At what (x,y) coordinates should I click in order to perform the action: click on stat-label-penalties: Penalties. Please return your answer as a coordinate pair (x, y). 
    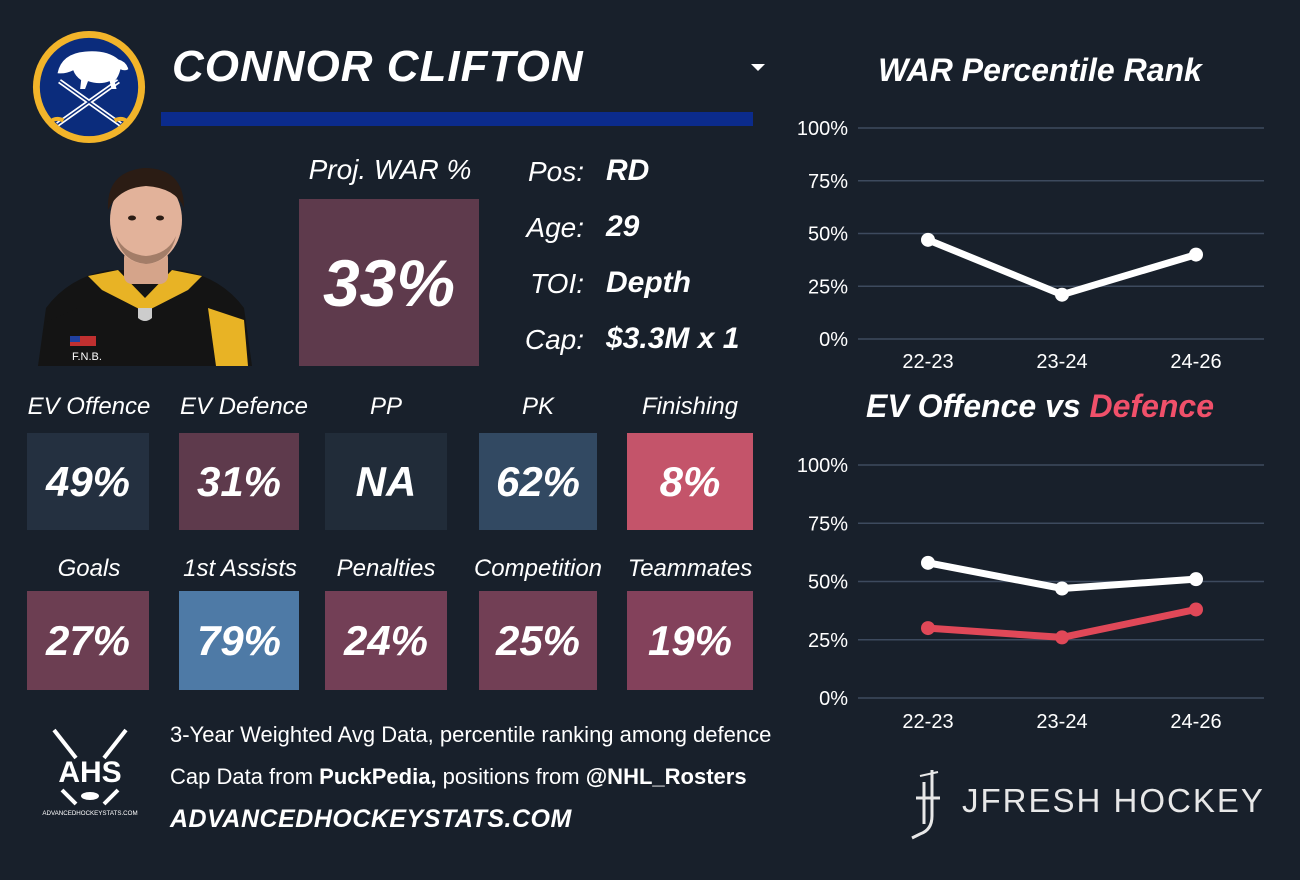
    Looking at the image, I should click on (386, 568).